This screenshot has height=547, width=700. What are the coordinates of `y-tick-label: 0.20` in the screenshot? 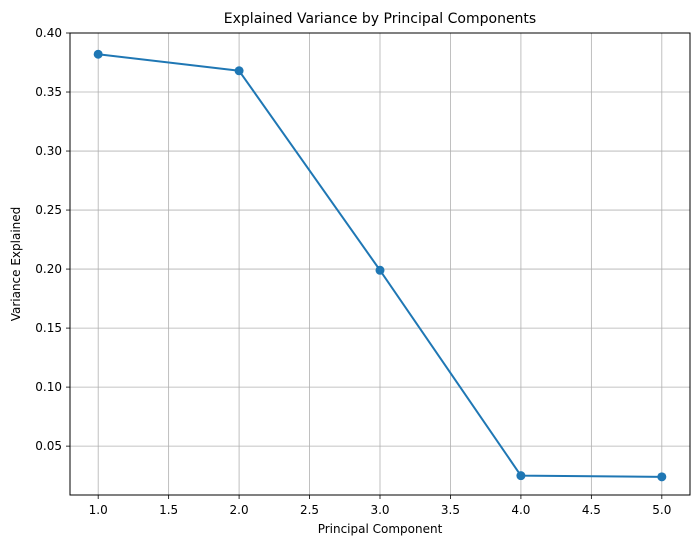 It's located at (48, 269).